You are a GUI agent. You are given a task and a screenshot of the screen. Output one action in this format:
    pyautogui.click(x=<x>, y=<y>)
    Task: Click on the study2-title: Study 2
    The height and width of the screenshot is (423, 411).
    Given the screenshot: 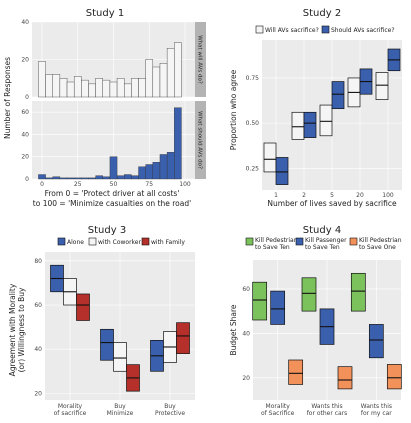 What is the action you would take?
    pyautogui.click(x=322, y=13)
    